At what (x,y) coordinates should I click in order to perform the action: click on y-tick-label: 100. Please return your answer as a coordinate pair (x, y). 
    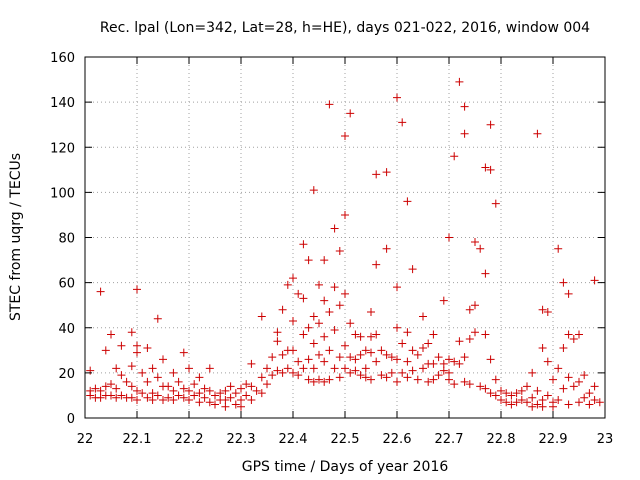
    Looking at the image, I should click on (62, 193).